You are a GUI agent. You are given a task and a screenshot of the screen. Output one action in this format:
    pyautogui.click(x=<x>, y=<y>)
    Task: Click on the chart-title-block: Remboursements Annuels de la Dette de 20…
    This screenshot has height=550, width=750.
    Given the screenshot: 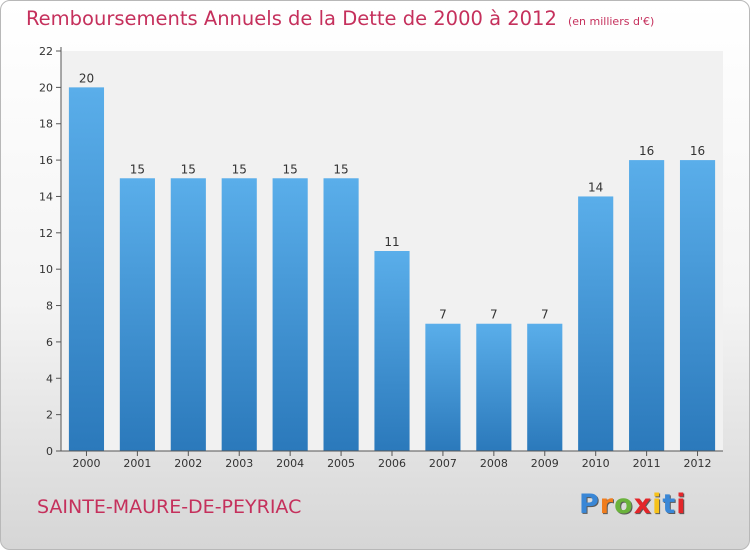 What is the action you would take?
    pyautogui.click(x=340, y=18)
    